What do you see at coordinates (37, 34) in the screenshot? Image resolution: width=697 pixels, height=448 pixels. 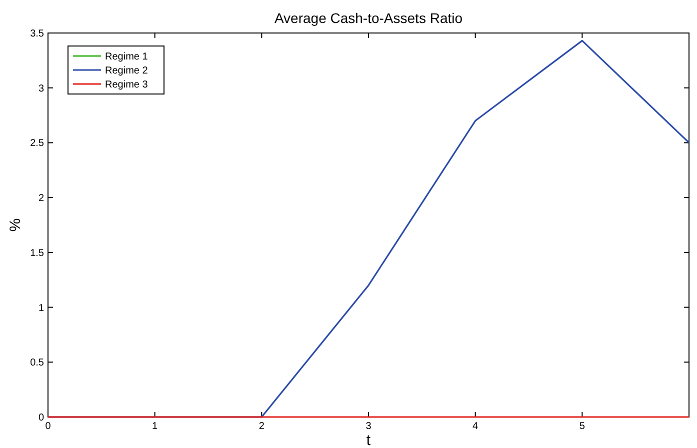 I see `y-tick-label: 3.5` at bounding box center [37, 34].